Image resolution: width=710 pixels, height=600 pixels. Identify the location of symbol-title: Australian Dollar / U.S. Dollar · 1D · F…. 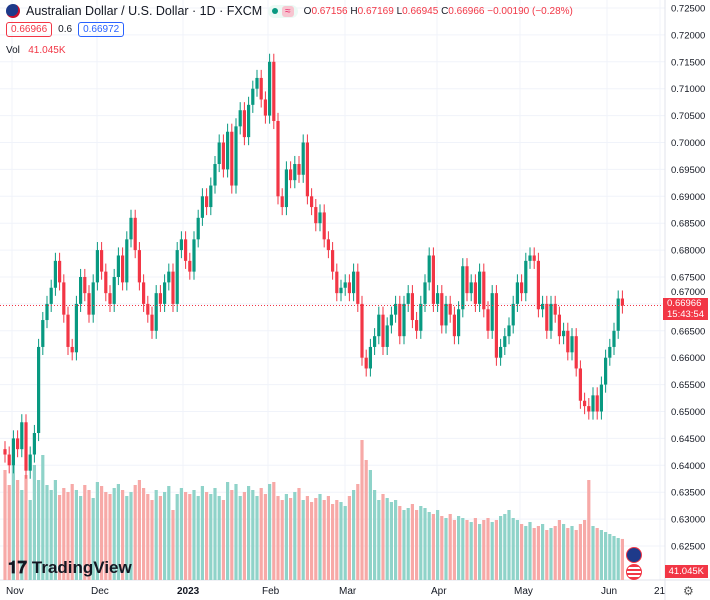
(144, 11).